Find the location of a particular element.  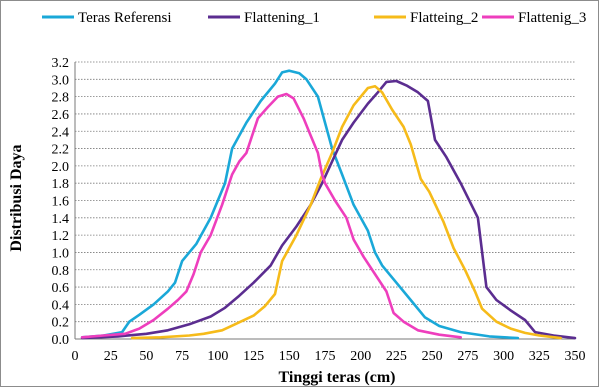

y-tick-label: 1.2 is located at coordinates (61, 236).